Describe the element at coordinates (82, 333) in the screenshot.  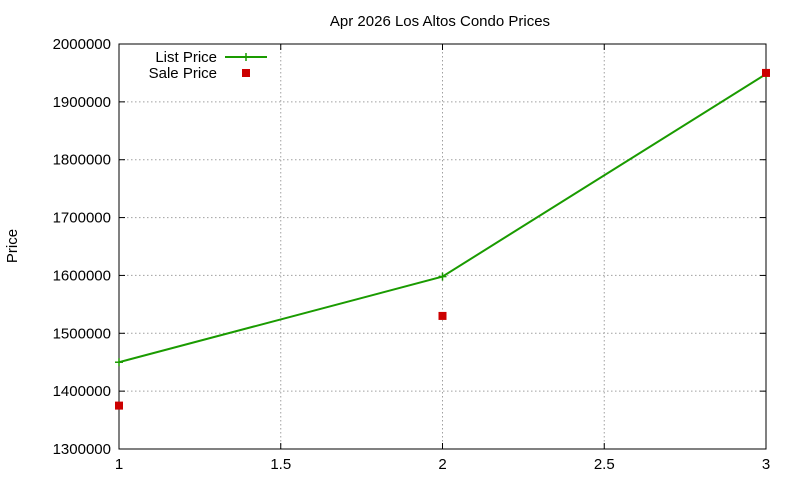
I see `y-tick-label: 1500000` at that location.